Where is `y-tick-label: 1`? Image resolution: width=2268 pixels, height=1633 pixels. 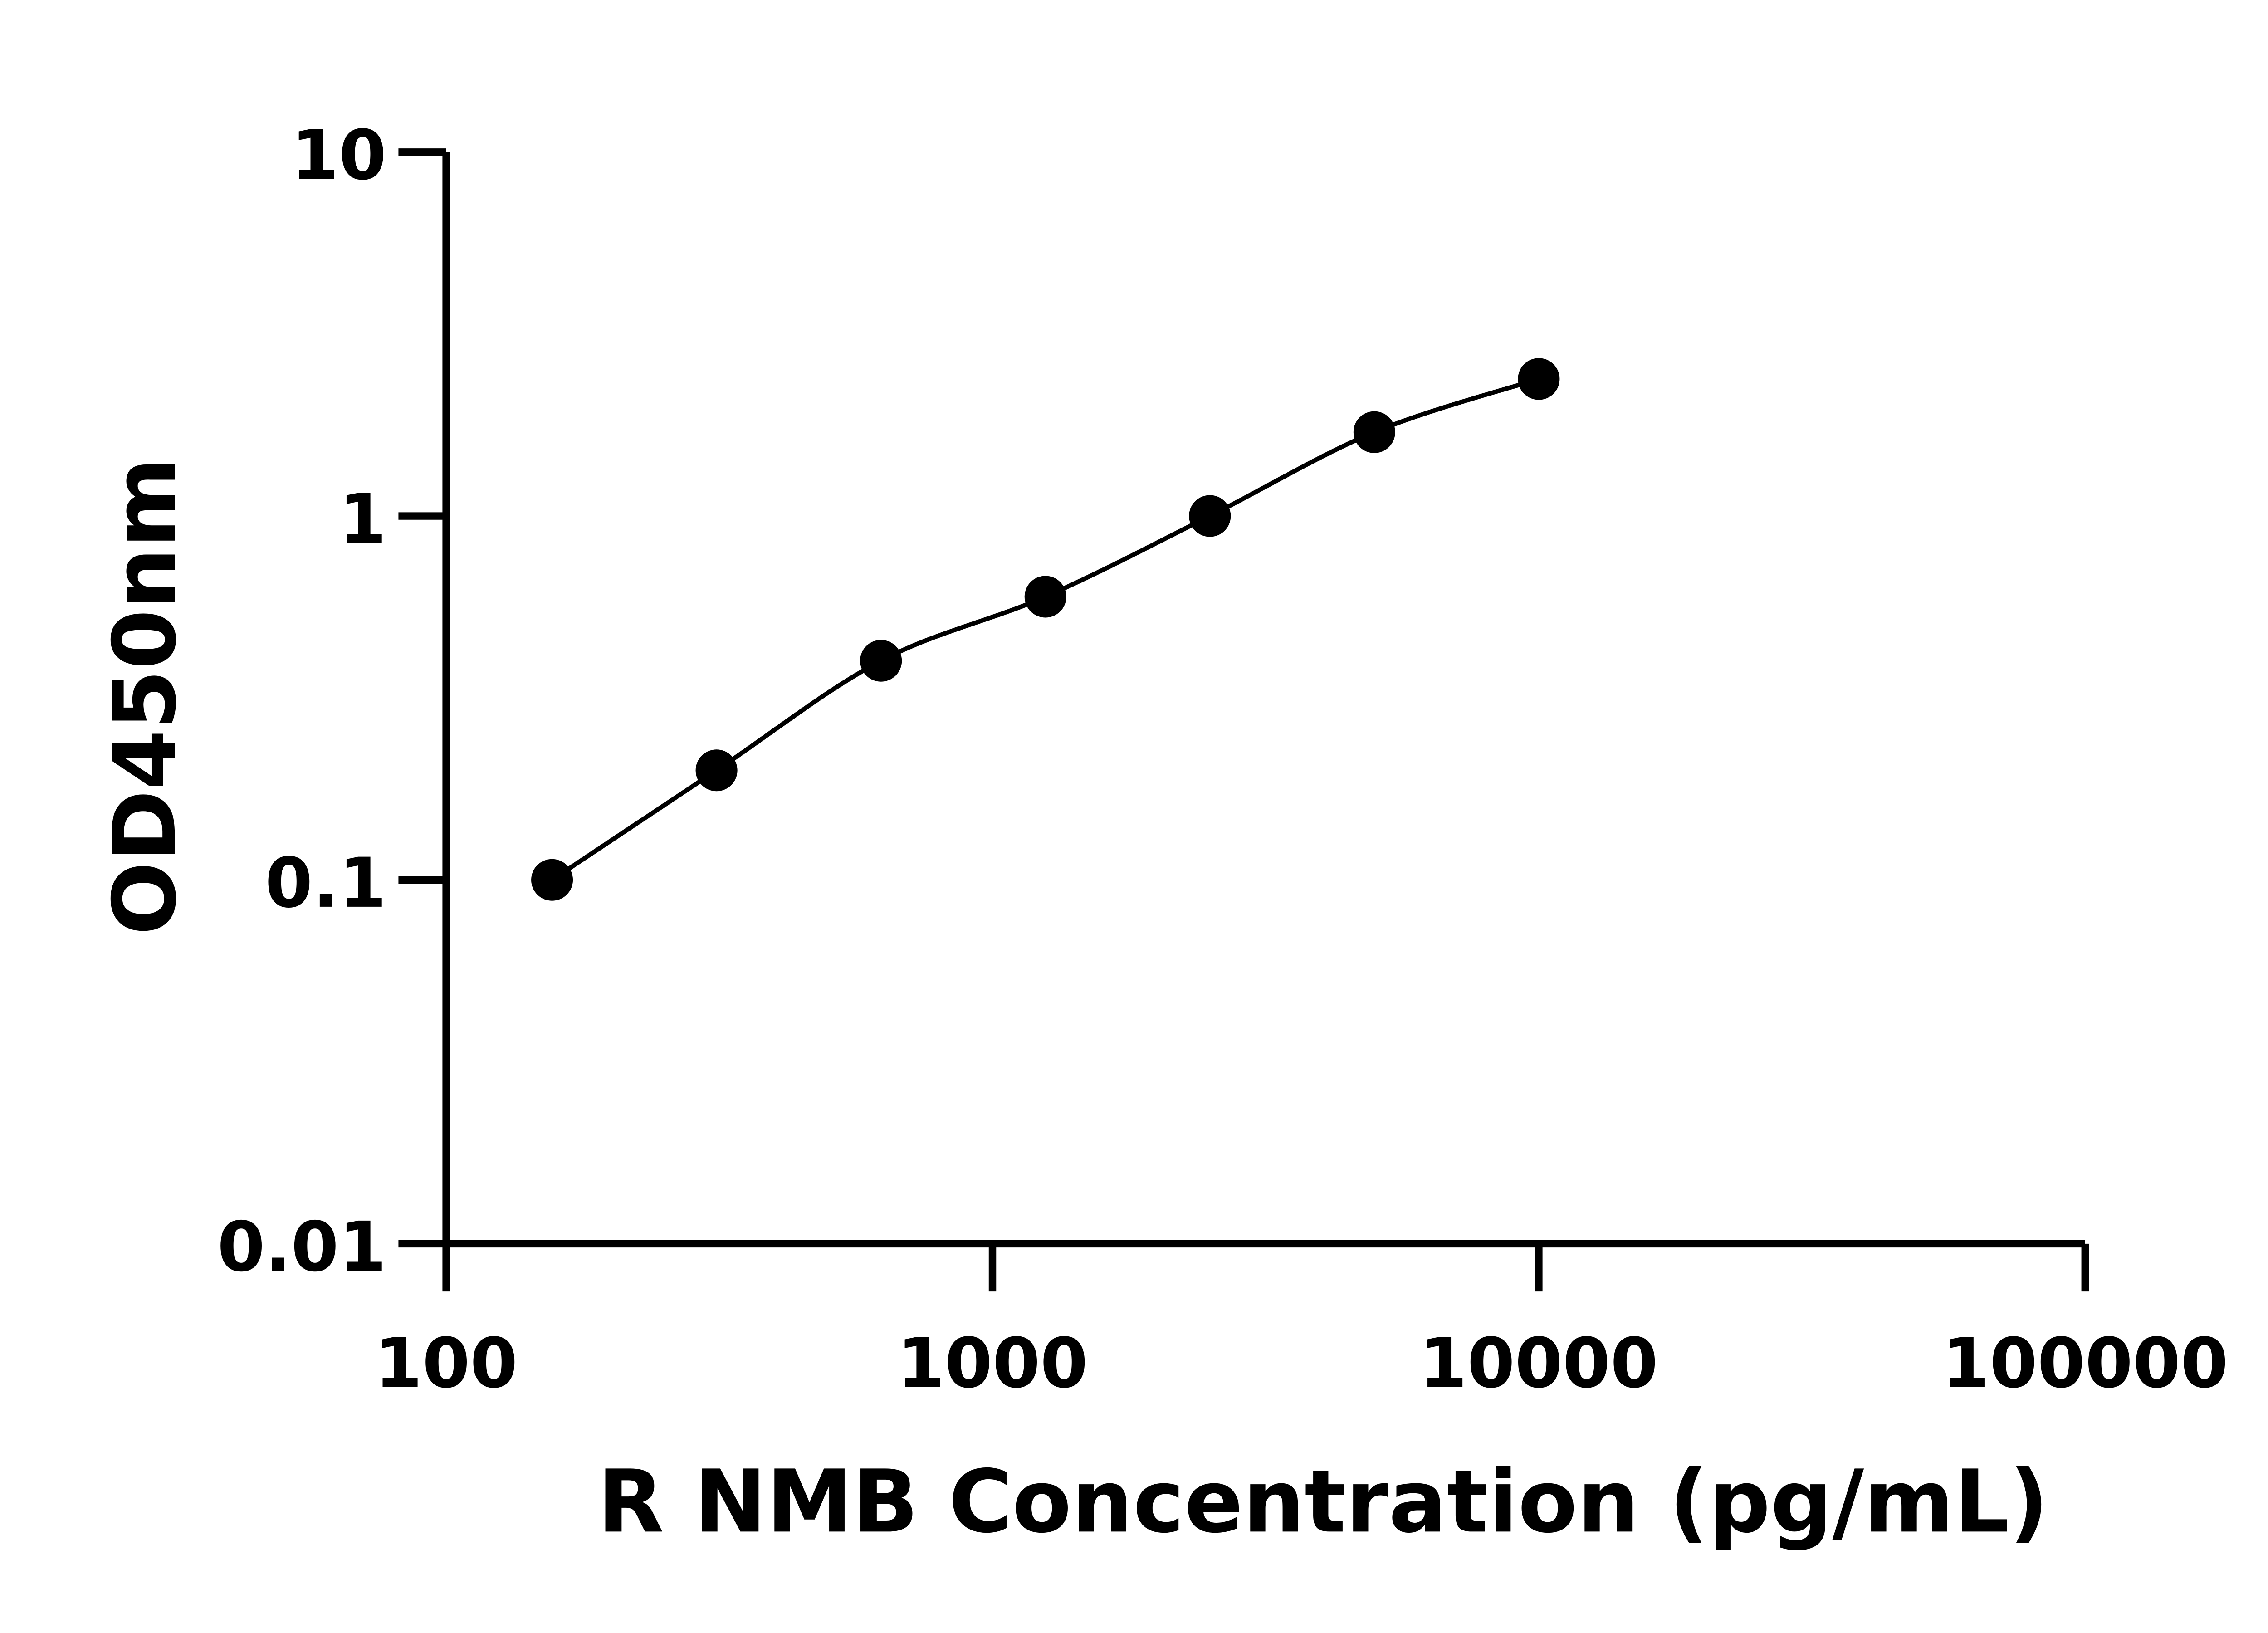
y-tick-label: 1 is located at coordinates (363, 519).